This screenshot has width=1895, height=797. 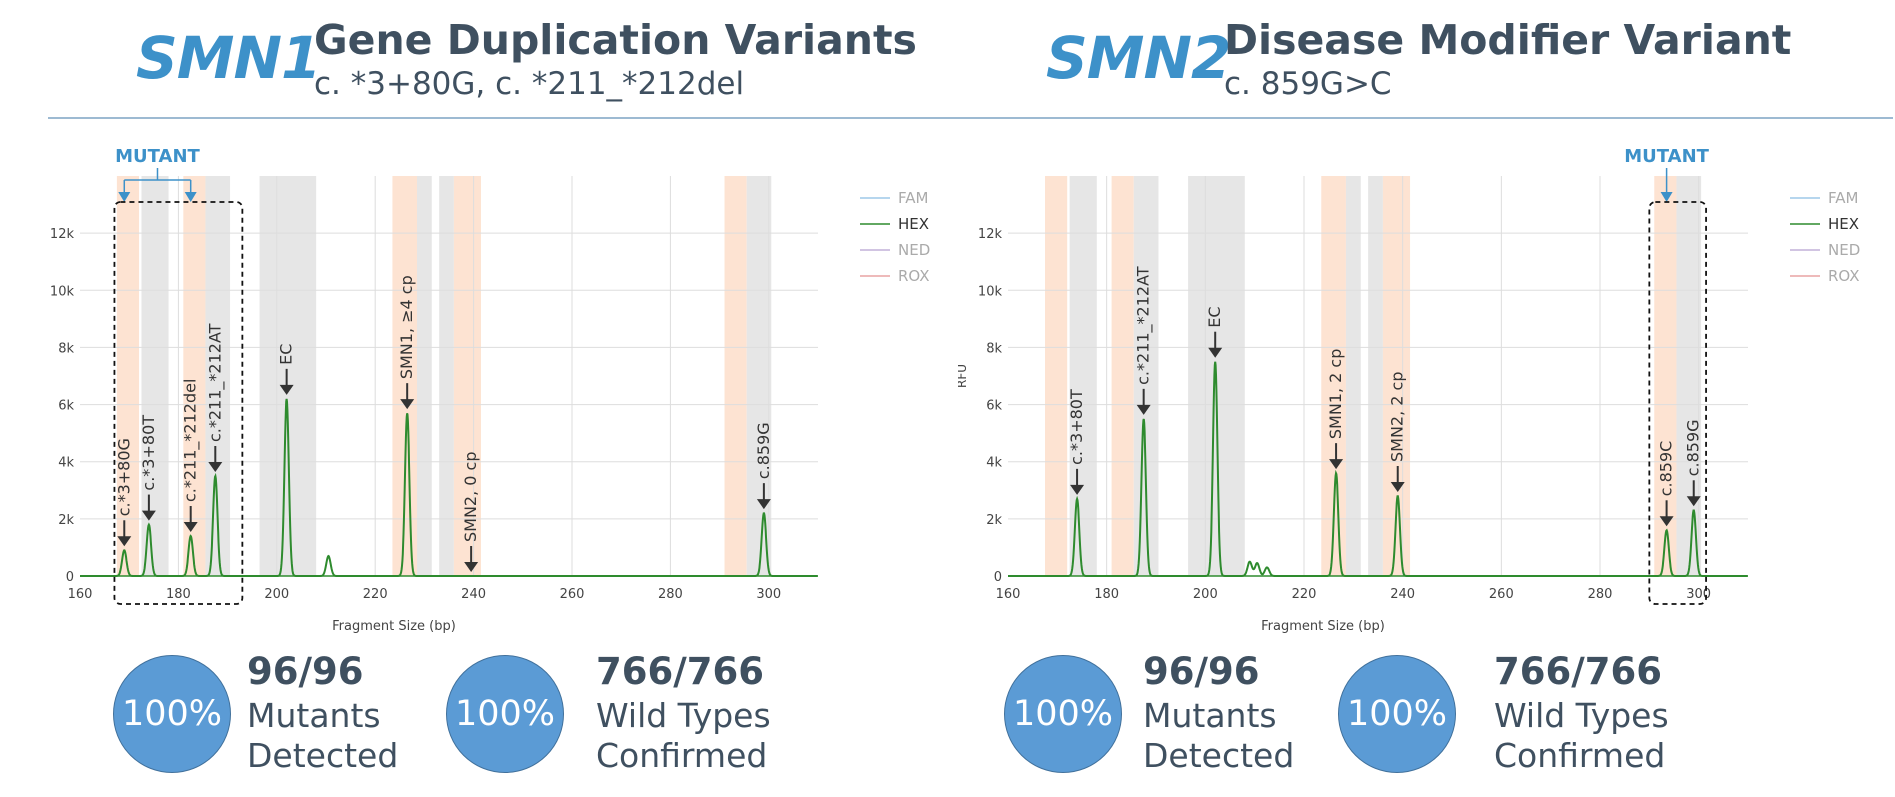 What do you see at coordinates (529, 84) in the screenshot?
I see `panel-subtitle: c. *3+80G, c. *211_*212del` at bounding box center [529, 84].